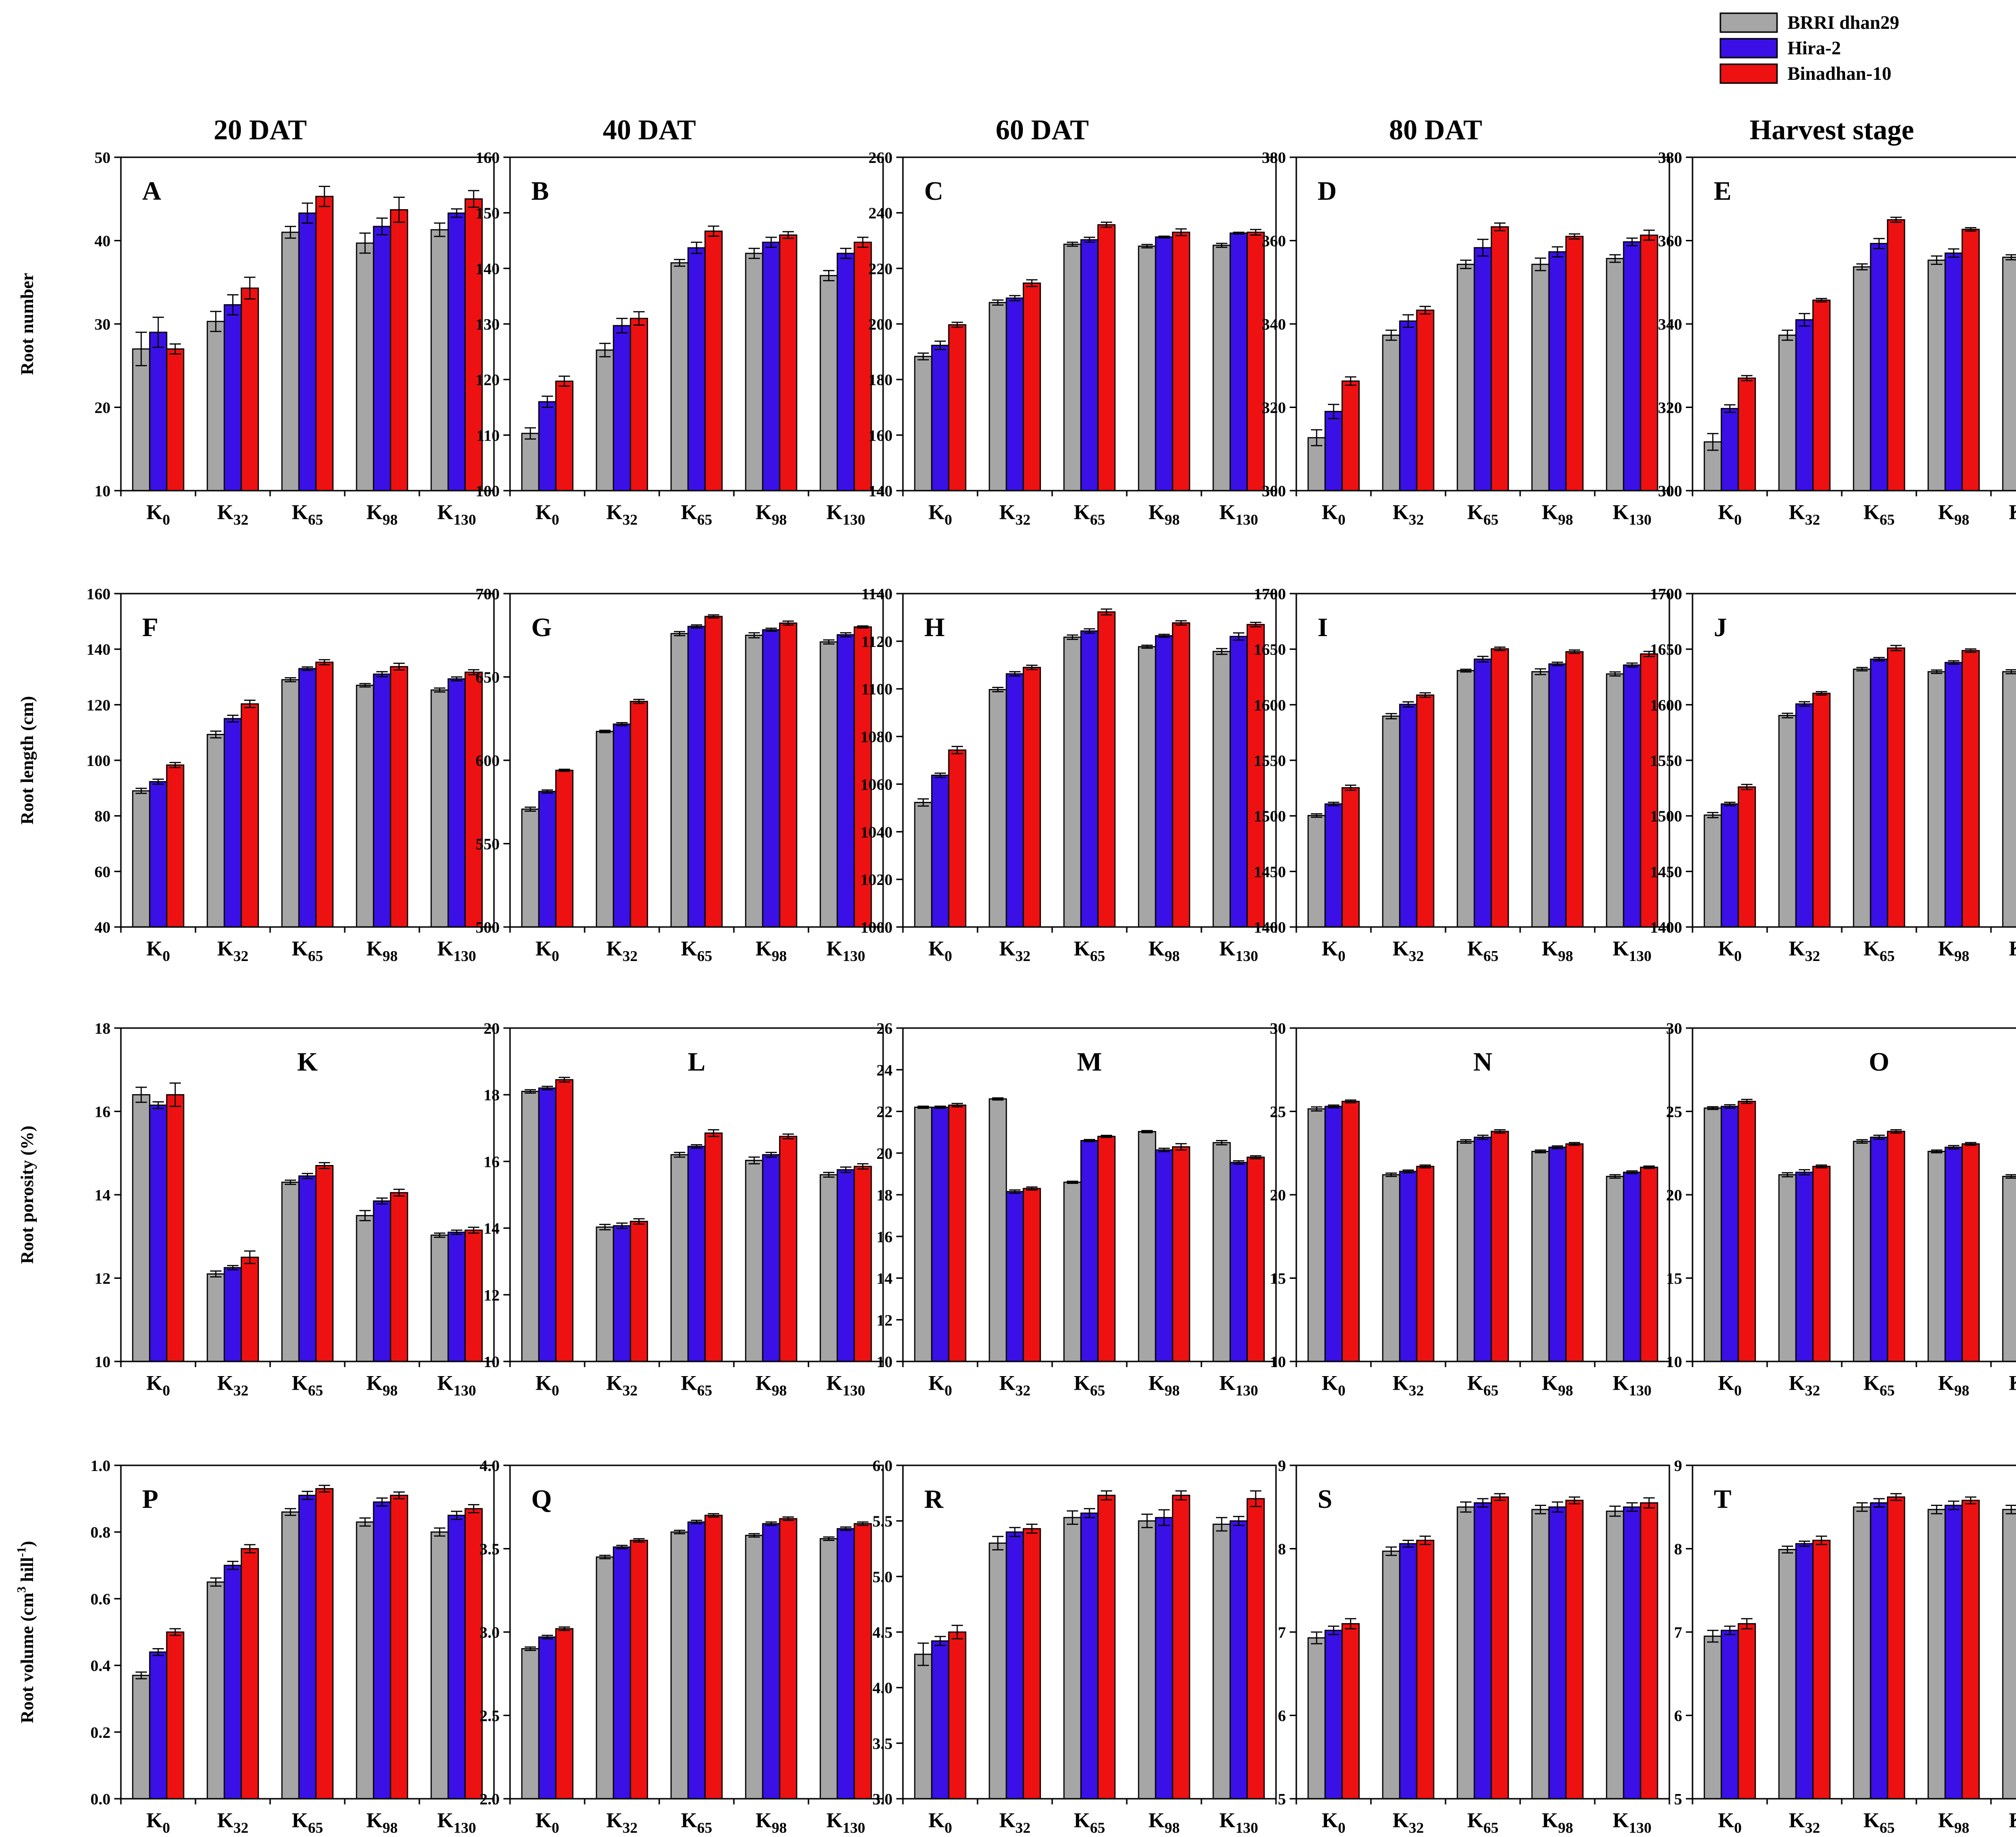  I want to click on panel-frame-H, so click(1089, 760).